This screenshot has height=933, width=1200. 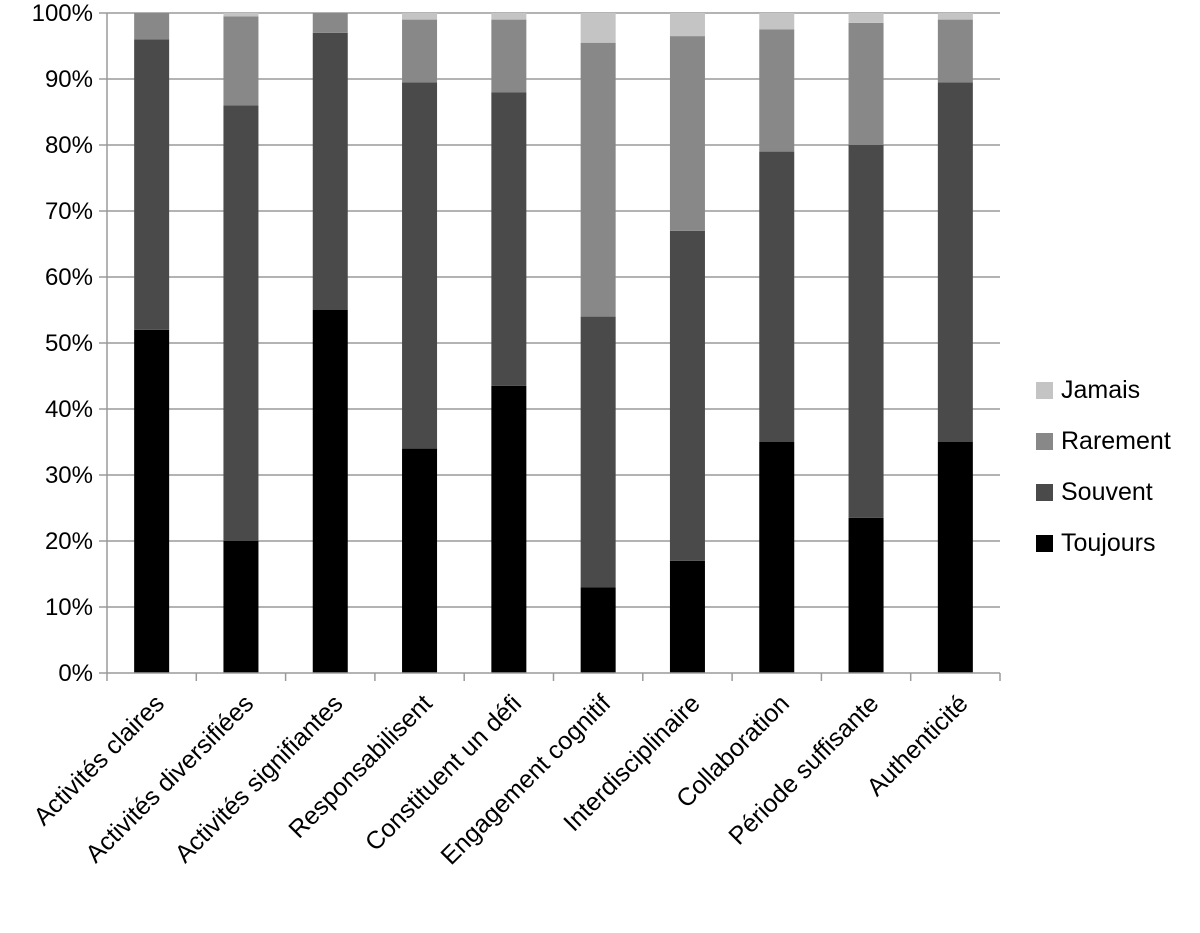 I want to click on legend-label-toujours: Toujours, so click(x=1108, y=543).